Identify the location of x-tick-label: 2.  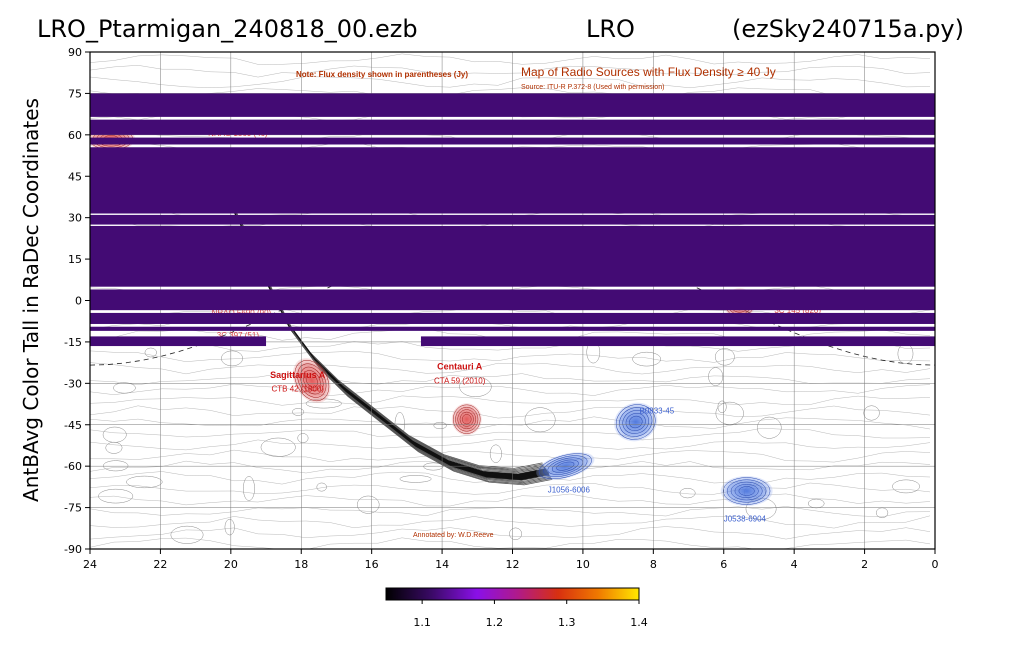
(864, 564).